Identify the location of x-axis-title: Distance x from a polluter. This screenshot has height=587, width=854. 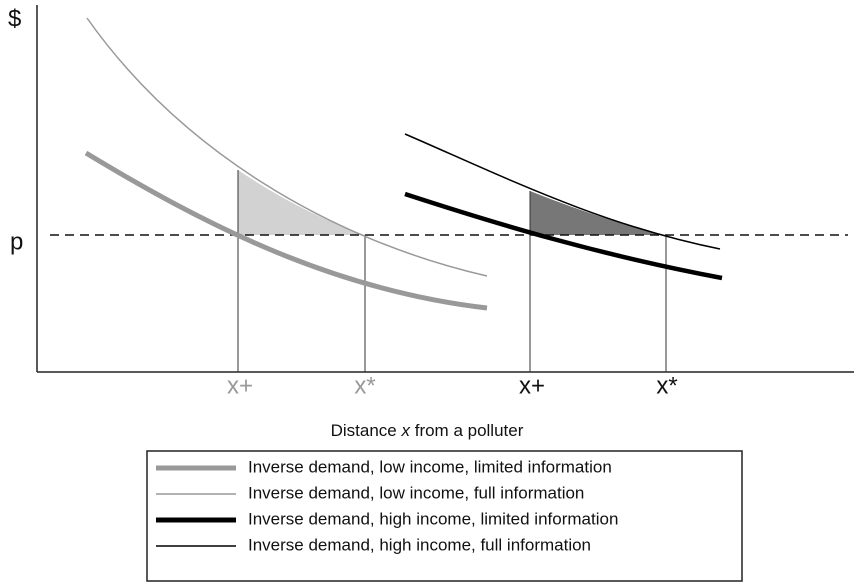
(427, 430).